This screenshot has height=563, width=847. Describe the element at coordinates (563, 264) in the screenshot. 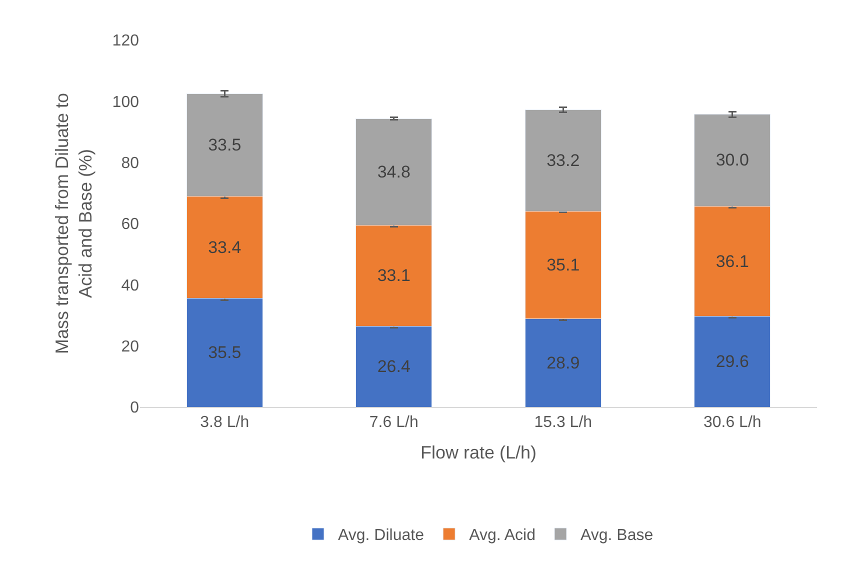

I see `data-label: 35.1` at that location.